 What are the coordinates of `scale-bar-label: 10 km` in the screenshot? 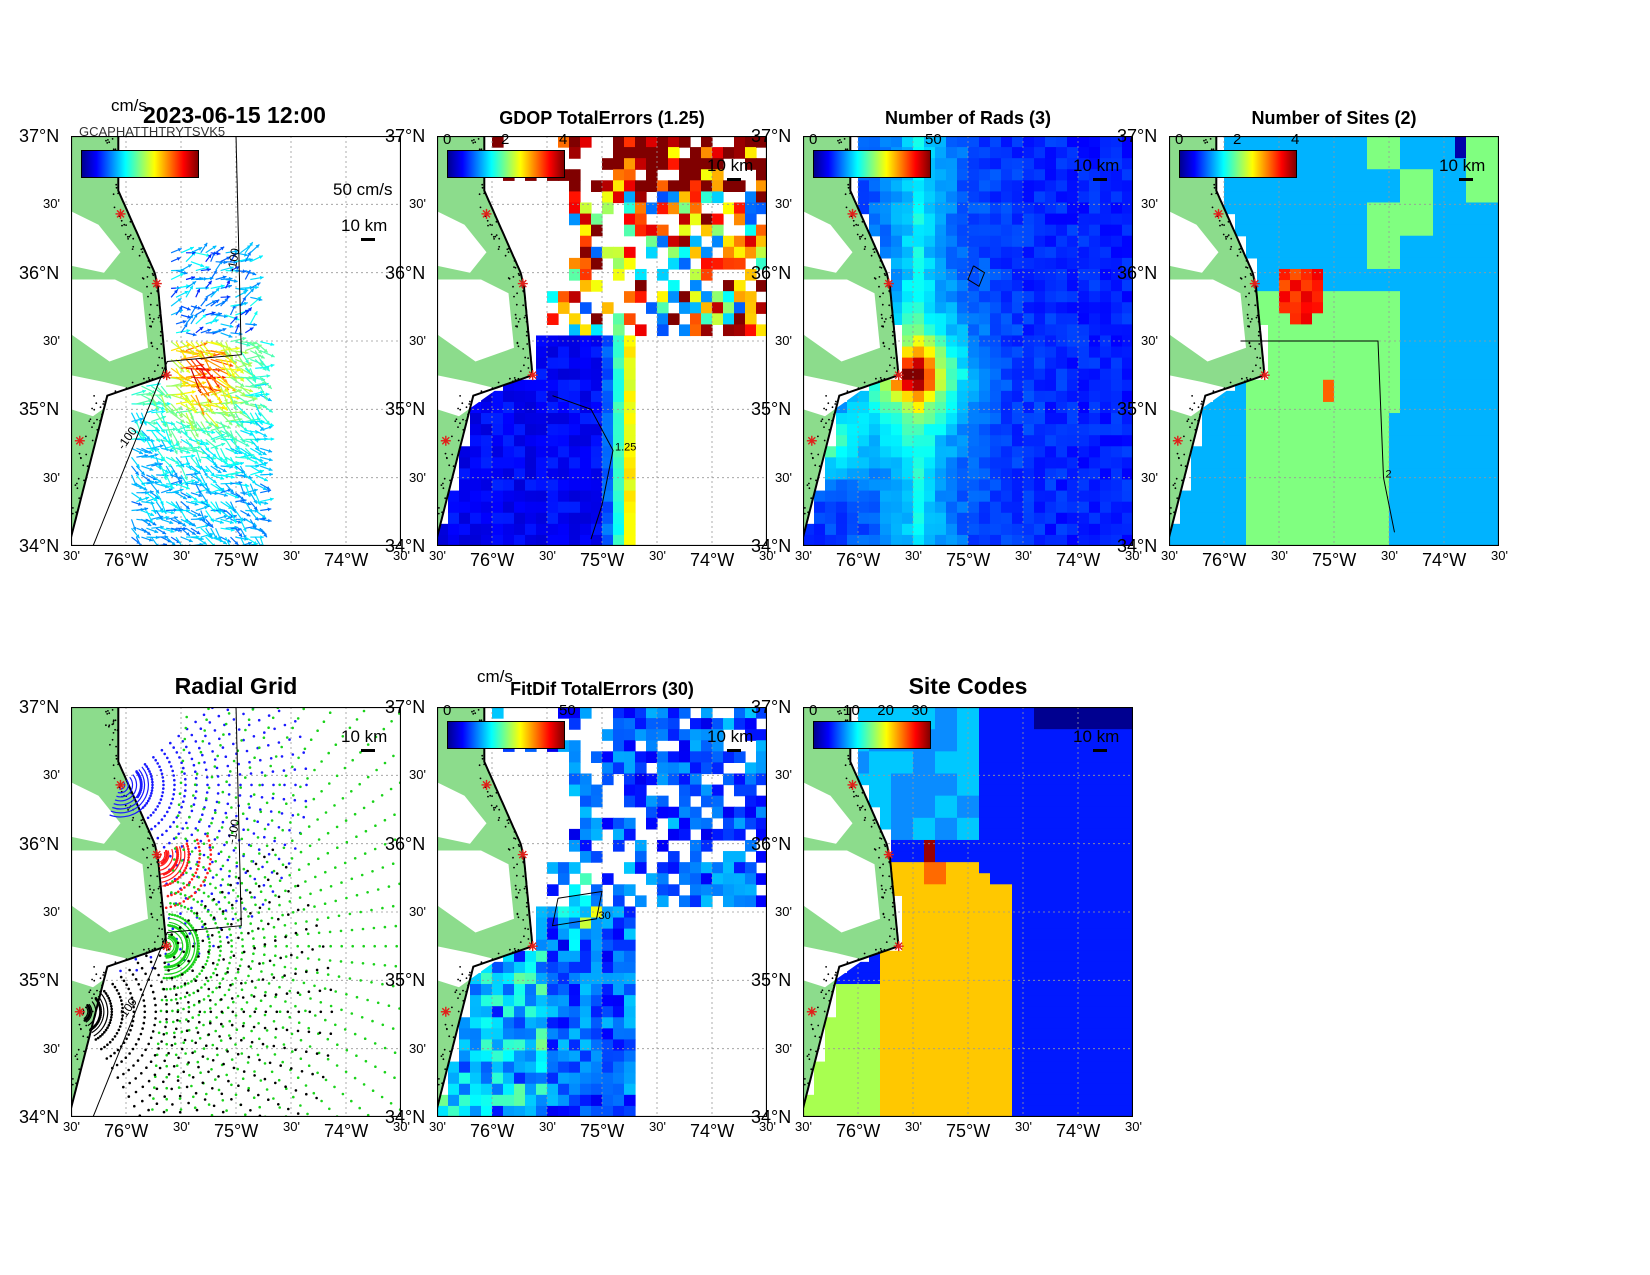 It's located at (1462, 165).